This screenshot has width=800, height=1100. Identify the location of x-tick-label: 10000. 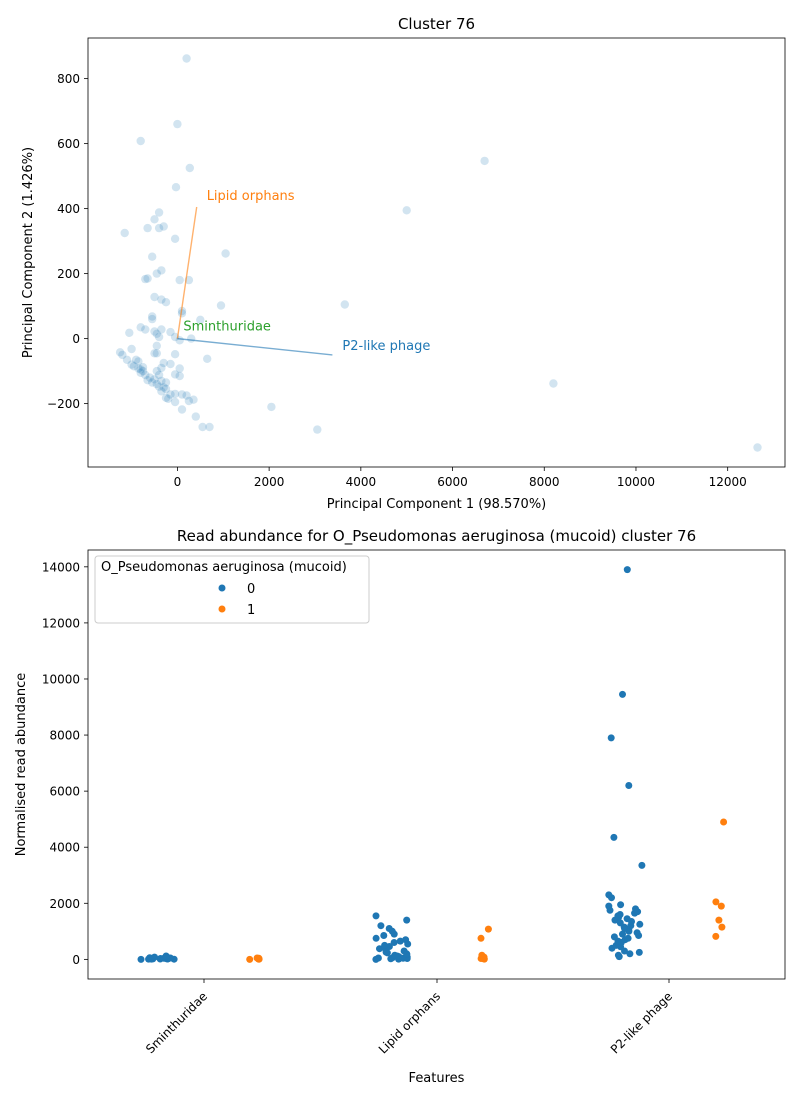
(636, 482).